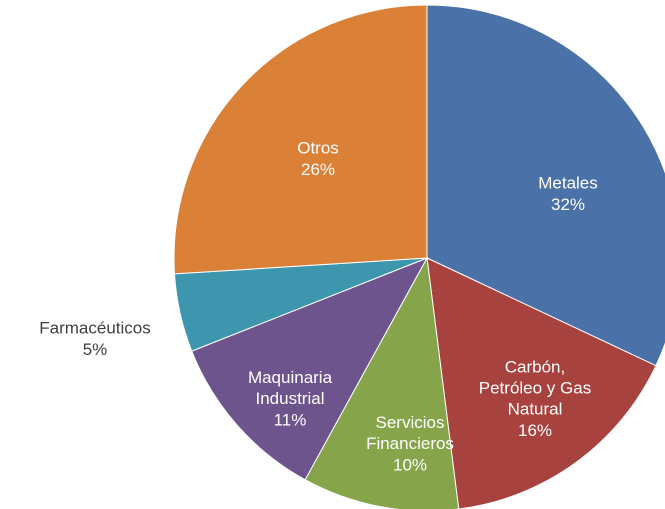 The height and width of the screenshot is (509, 665). Describe the element at coordinates (535, 409) in the screenshot. I see `label-line: Natural` at that location.